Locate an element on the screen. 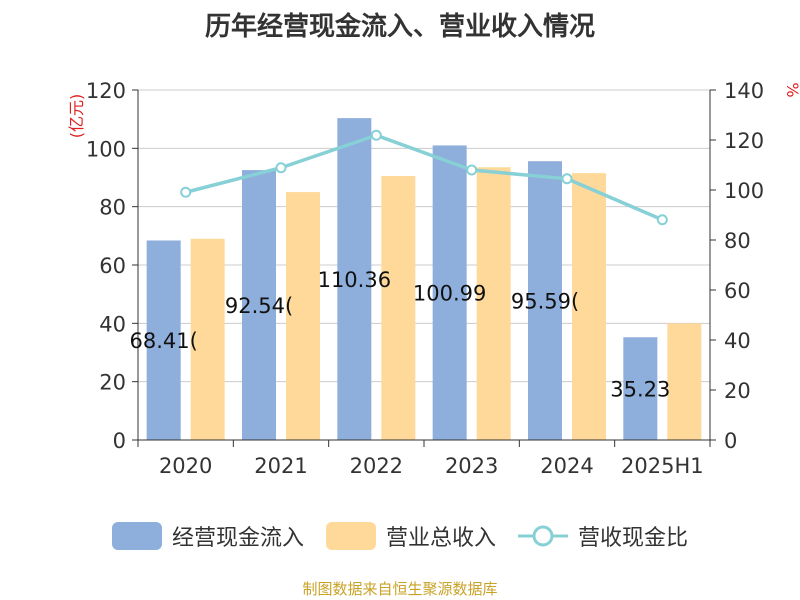 The height and width of the screenshot is (600, 800). y-left-tick-label: 80 is located at coordinates (112, 208).